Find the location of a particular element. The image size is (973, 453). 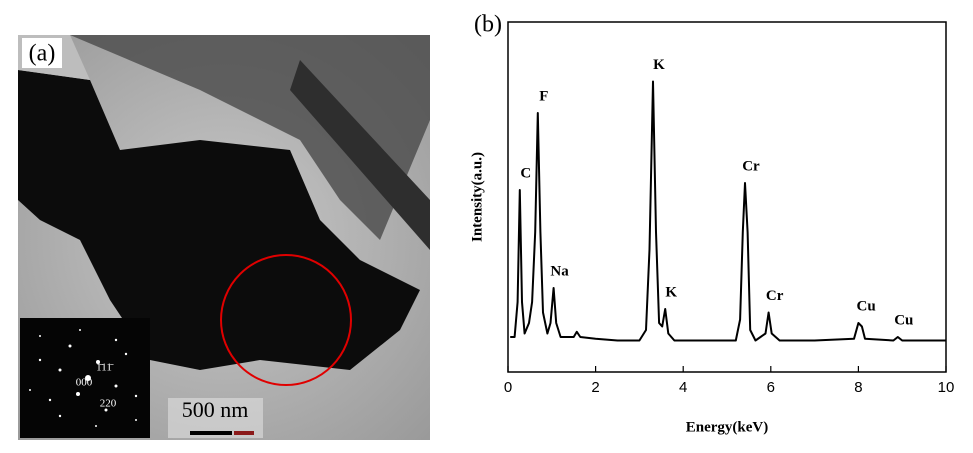

diffraction-spots is located at coordinates (83, 378).